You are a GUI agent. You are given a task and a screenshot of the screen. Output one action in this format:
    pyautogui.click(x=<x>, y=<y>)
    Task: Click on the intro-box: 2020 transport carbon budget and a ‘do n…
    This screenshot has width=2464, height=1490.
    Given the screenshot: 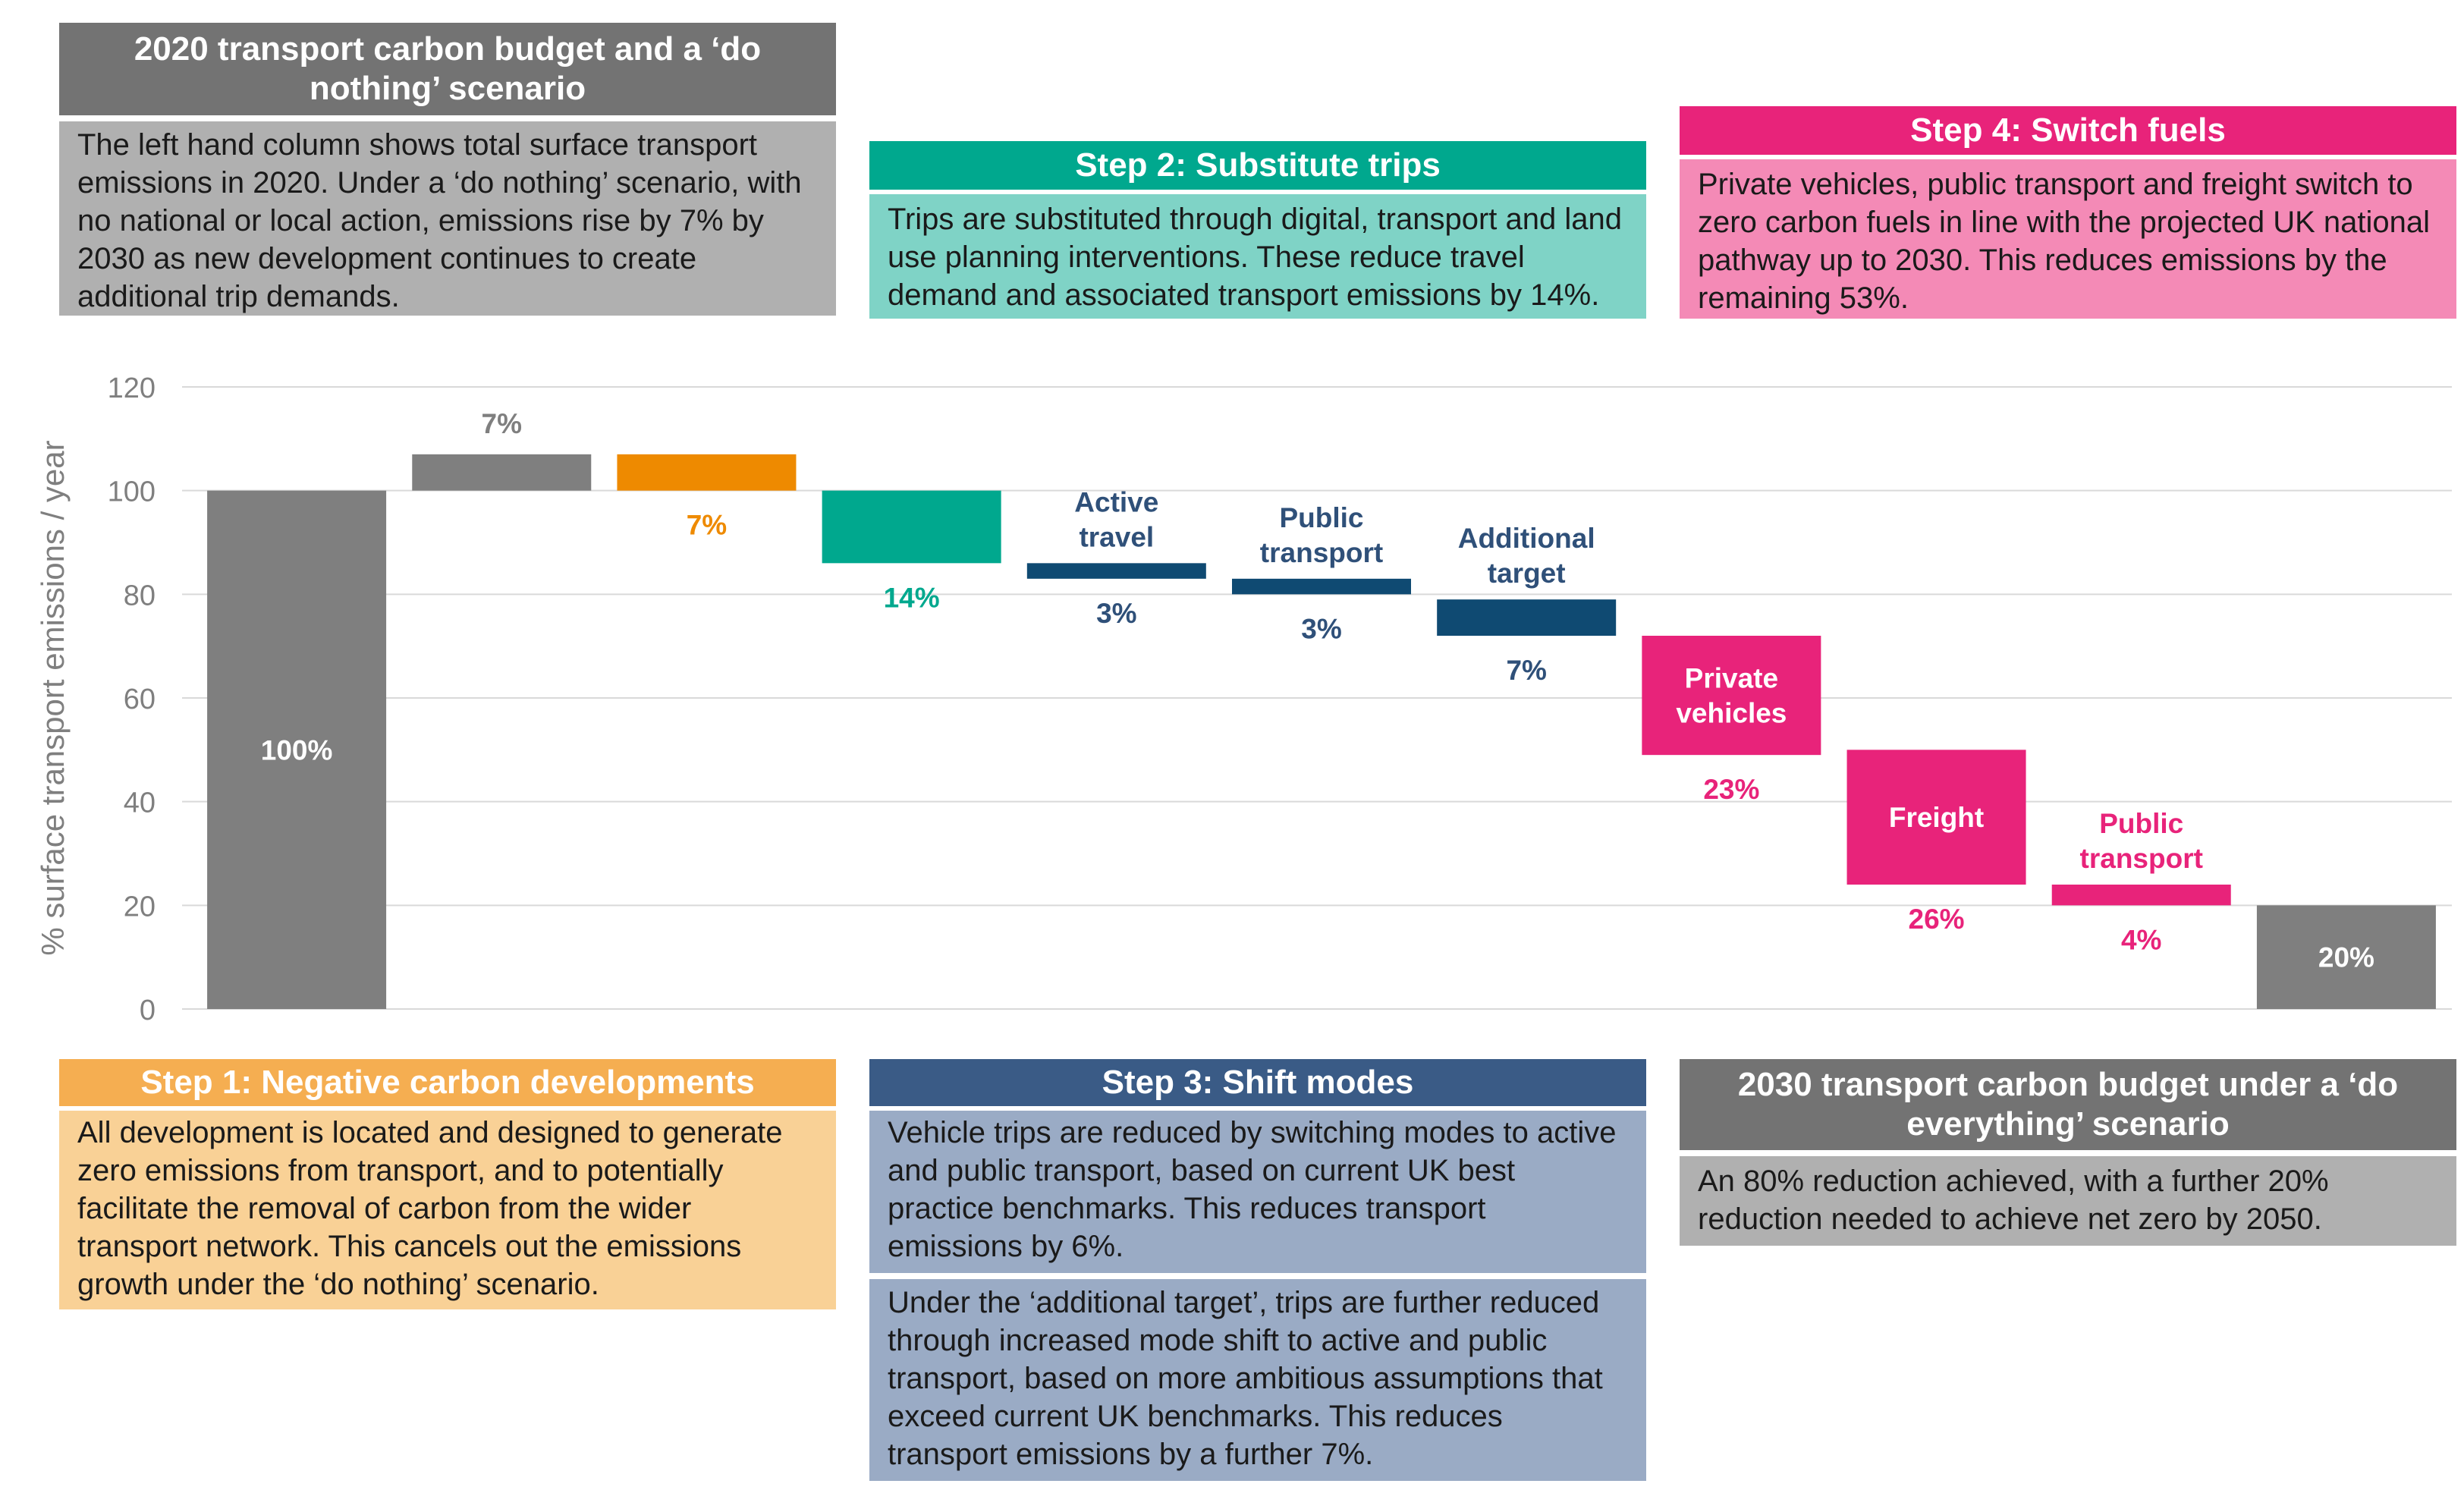 What is the action you would take?
    pyautogui.click(x=447, y=169)
    